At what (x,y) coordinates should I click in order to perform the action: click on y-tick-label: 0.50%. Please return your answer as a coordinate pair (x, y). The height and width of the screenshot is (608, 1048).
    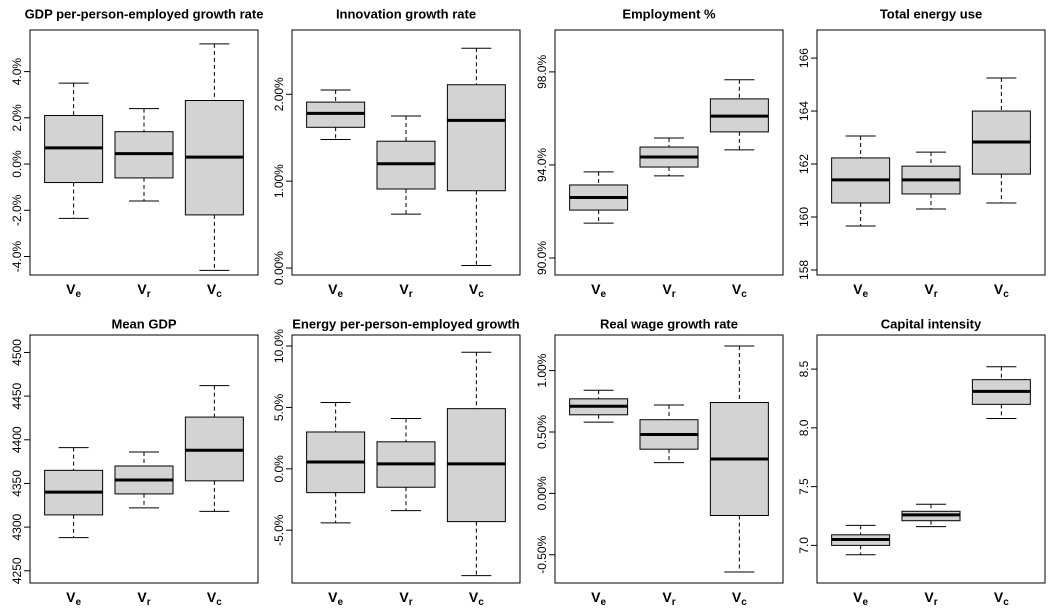
    Looking at the image, I should click on (542, 432).